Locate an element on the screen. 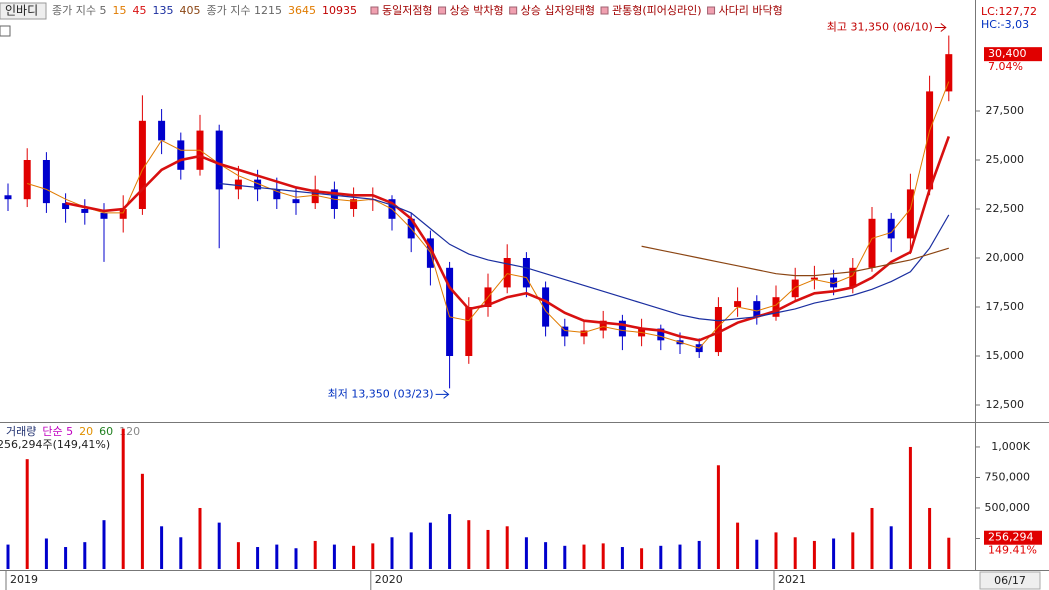 The width and height of the screenshot is (1049, 590). moving-average is located at coordinates (795, 261).